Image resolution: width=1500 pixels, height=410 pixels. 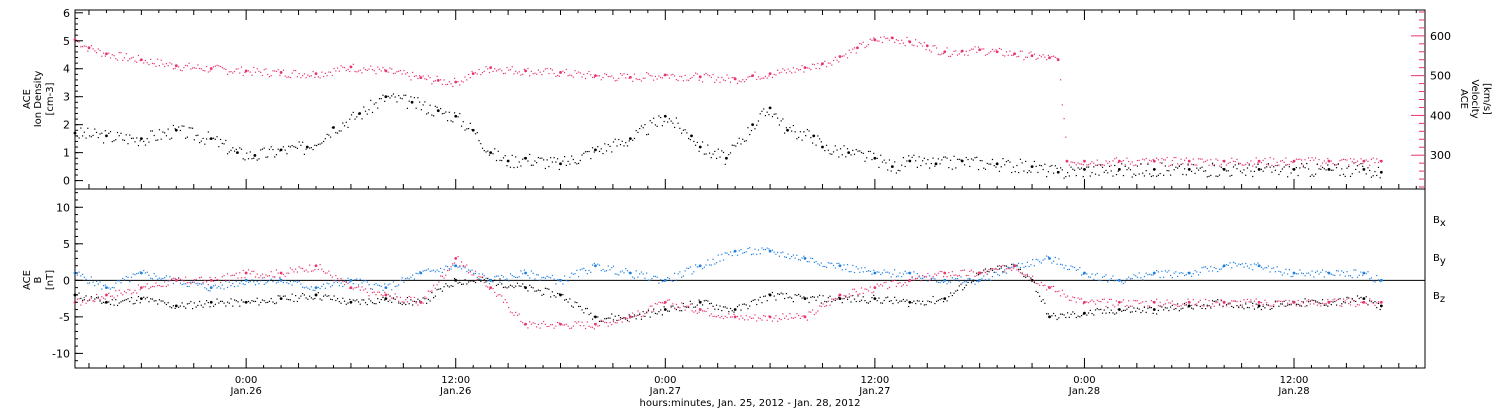 I want to click on density-tick-label: 6, so click(x=66, y=13).